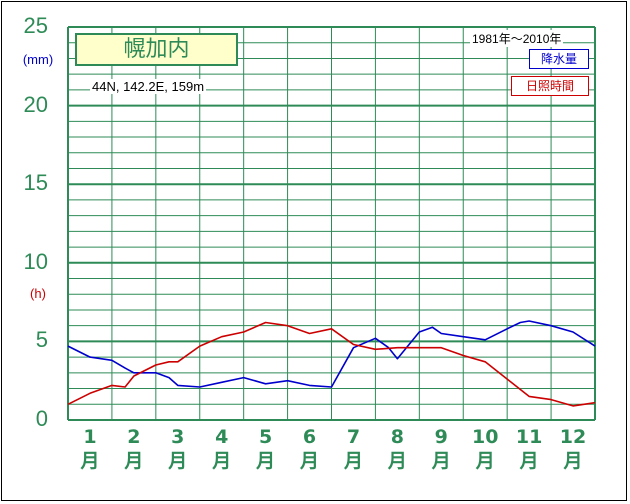  I want to click on month-number: 7, so click(353, 437).